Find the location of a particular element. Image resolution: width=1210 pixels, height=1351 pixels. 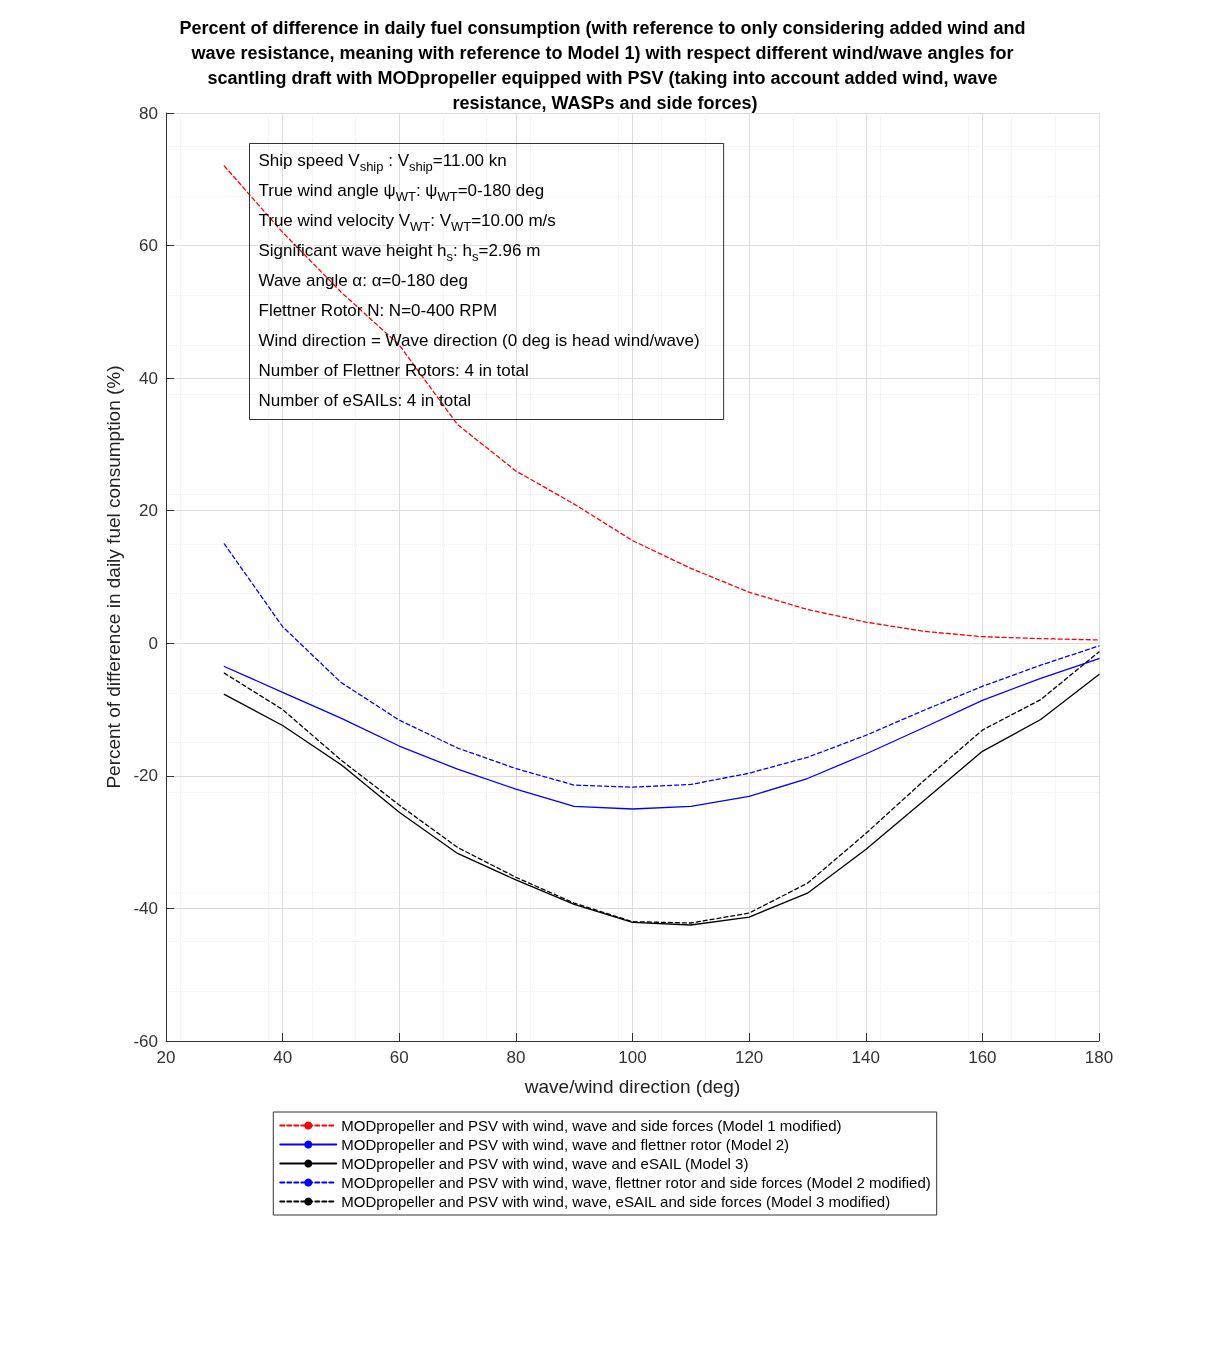

x-tick-label: 180 is located at coordinates (1099, 1057).